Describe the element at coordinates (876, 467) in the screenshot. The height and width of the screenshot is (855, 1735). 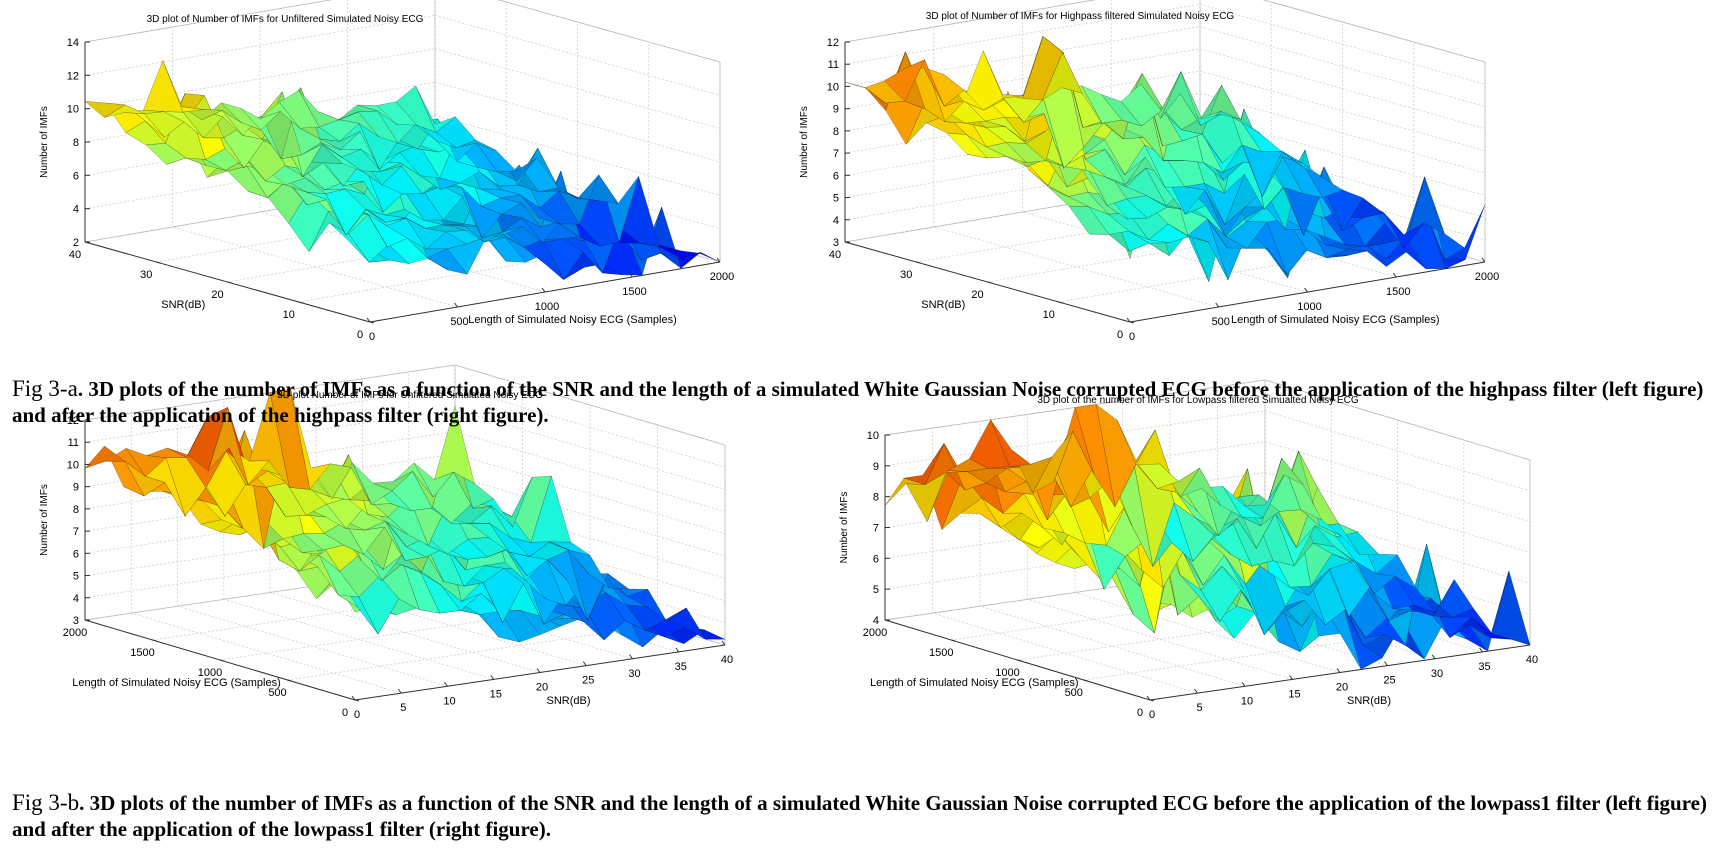
I see `z-tick-label: 9` at that location.